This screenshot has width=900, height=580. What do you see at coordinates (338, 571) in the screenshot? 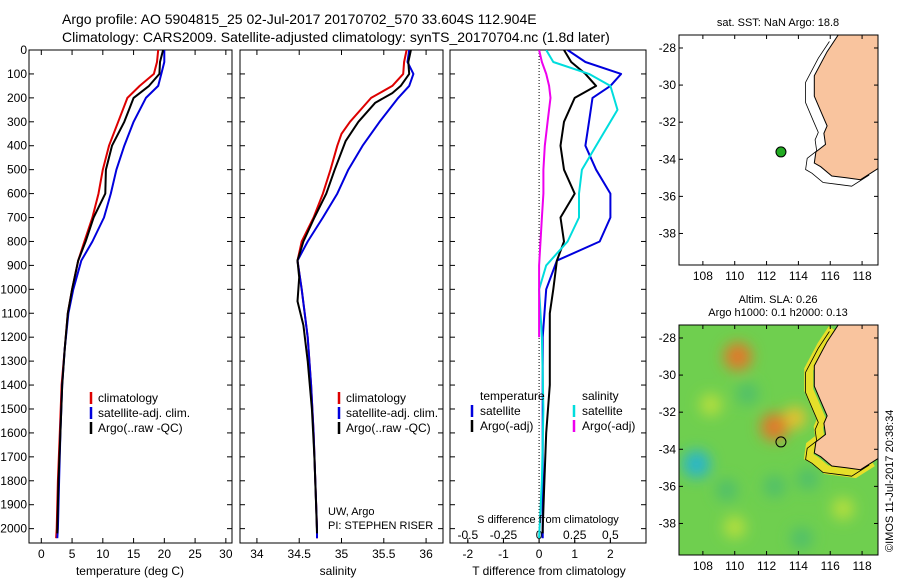
I see `salinity-xlabel: salinity` at bounding box center [338, 571].